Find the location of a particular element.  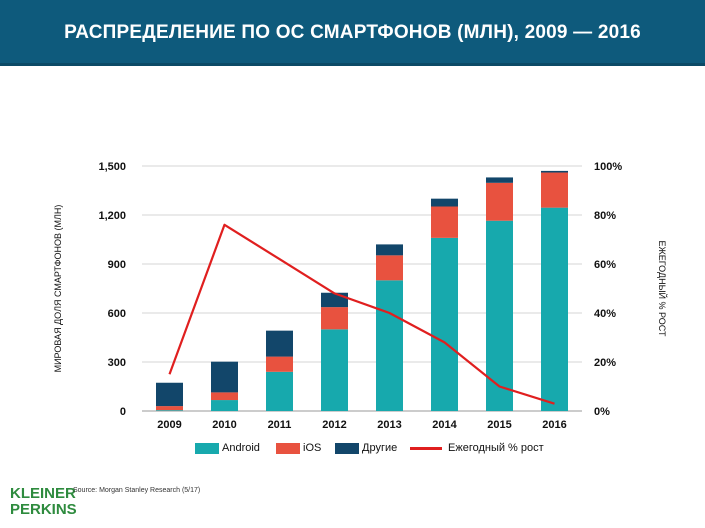

bar-android-2014 is located at coordinates (444, 324).